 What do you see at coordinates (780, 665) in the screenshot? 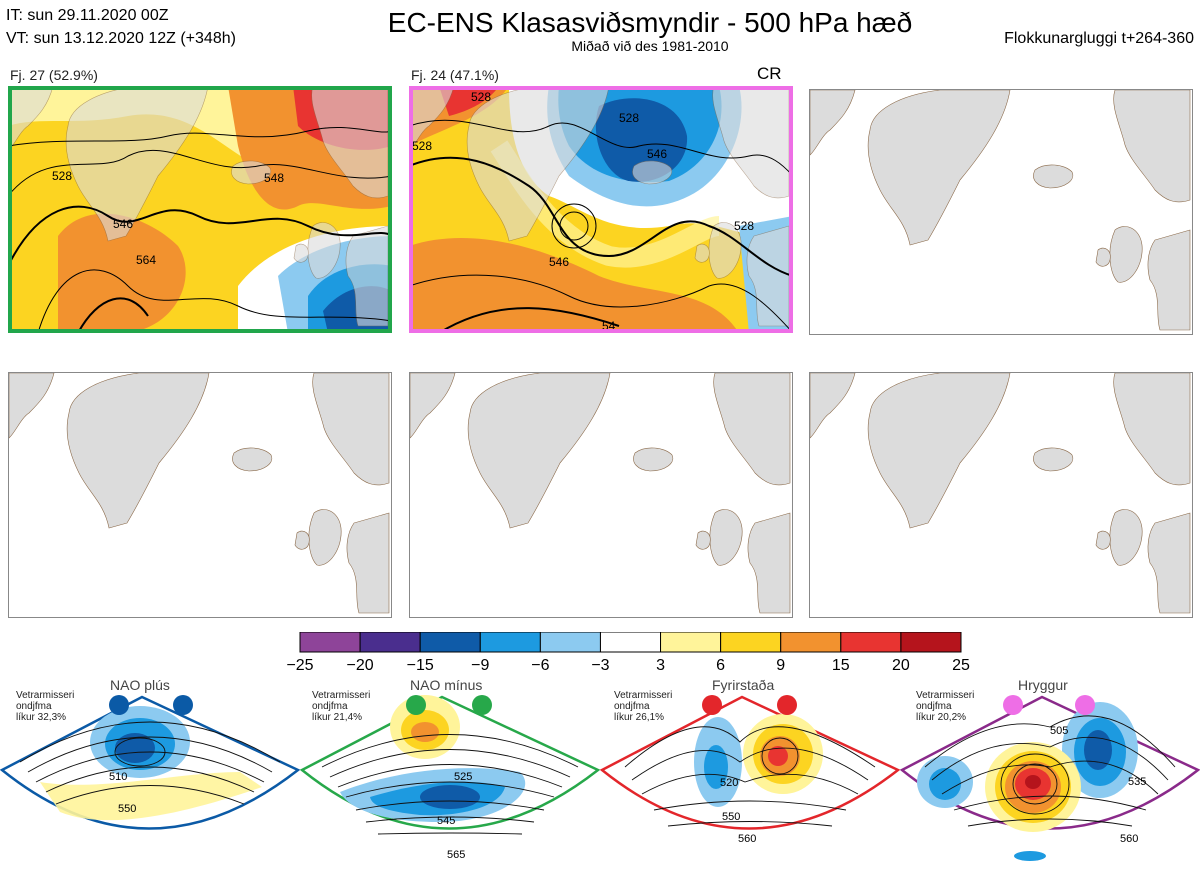
I see `colorbar-tick-label: 9` at bounding box center [780, 665].